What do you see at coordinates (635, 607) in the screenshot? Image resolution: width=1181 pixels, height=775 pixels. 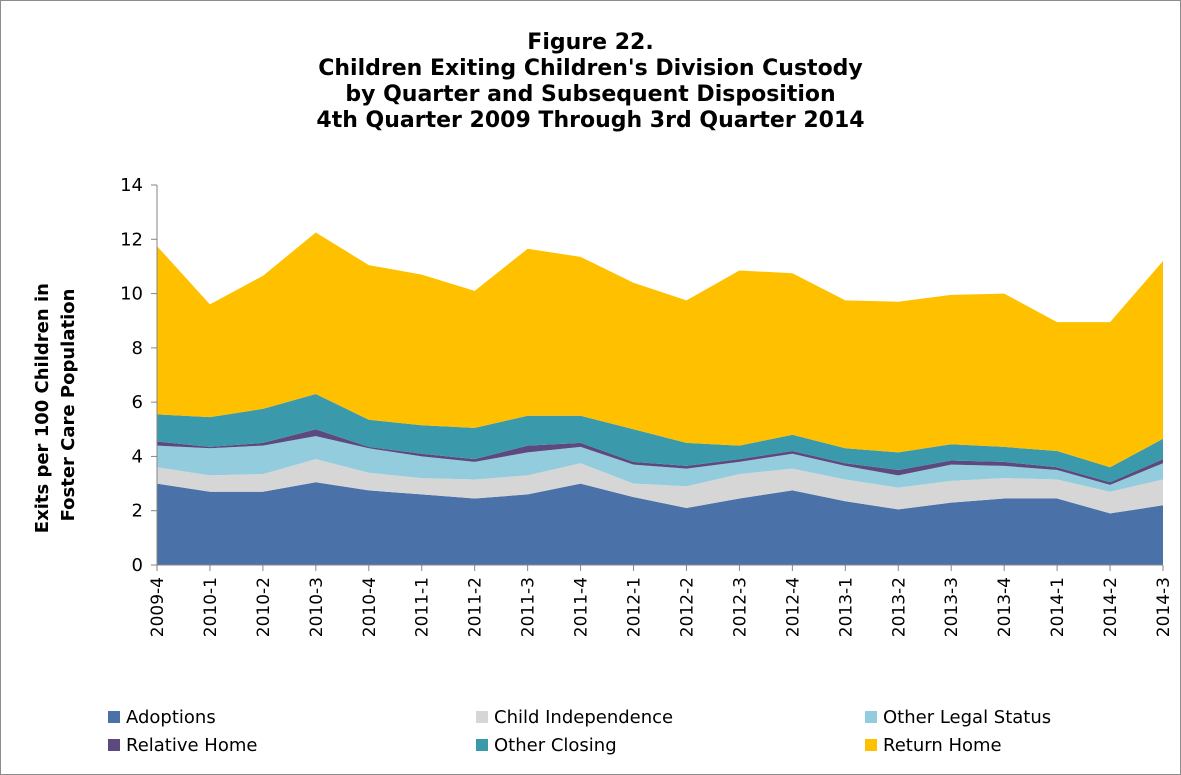 I see `x-tick-label: 2012-1` at bounding box center [635, 607].